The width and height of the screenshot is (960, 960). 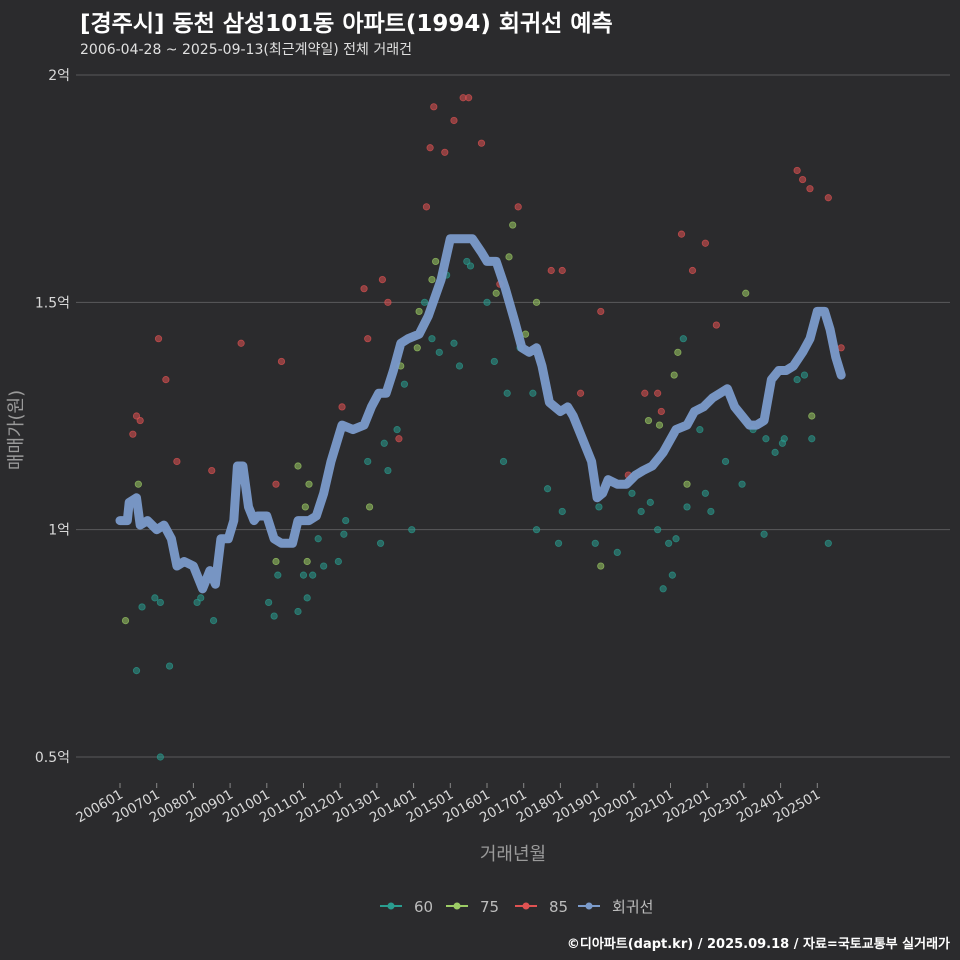 I want to click on y-axis-title: 매매가(원), so click(x=16, y=430).